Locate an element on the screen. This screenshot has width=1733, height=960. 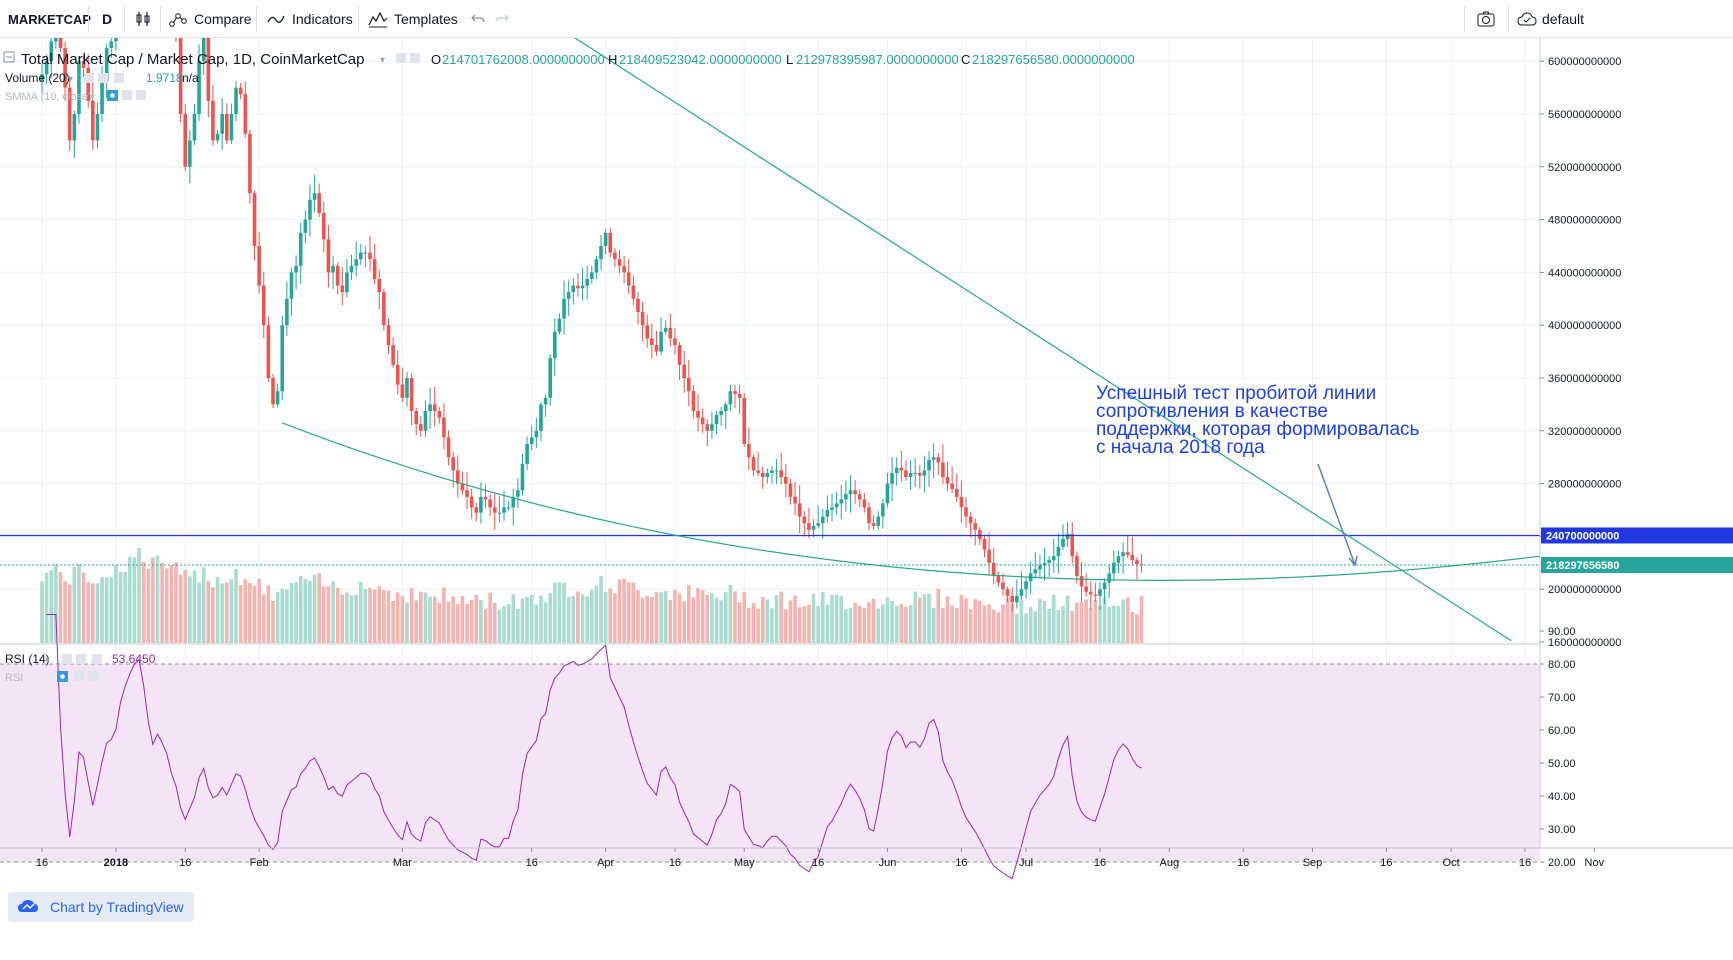
rsi-tick-label: 60.00 is located at coordinates (1562, 731).